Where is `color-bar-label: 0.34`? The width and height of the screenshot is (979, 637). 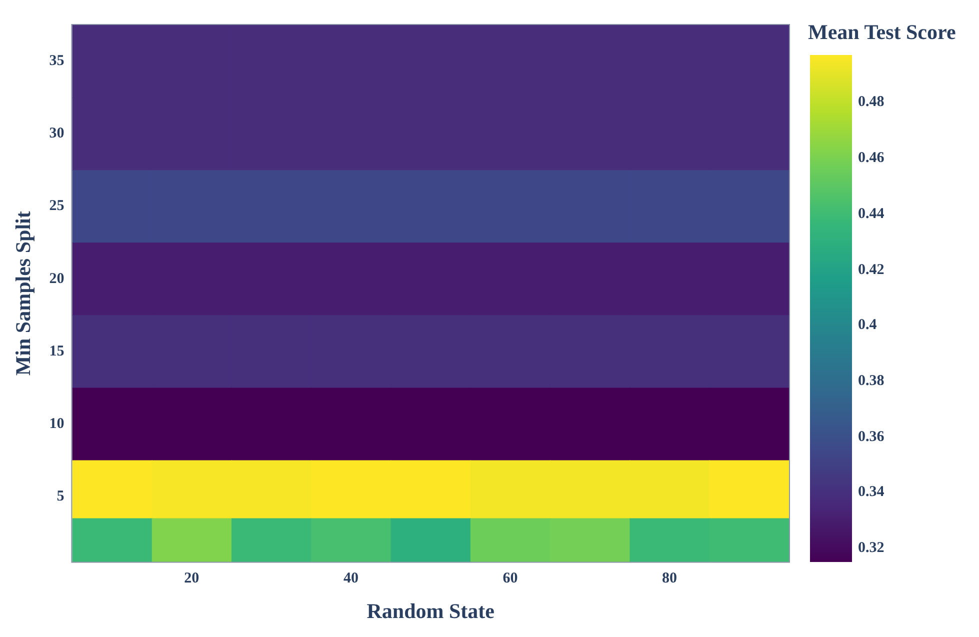
color-bar-label: 0.34 is located at coordinates (871, 492).